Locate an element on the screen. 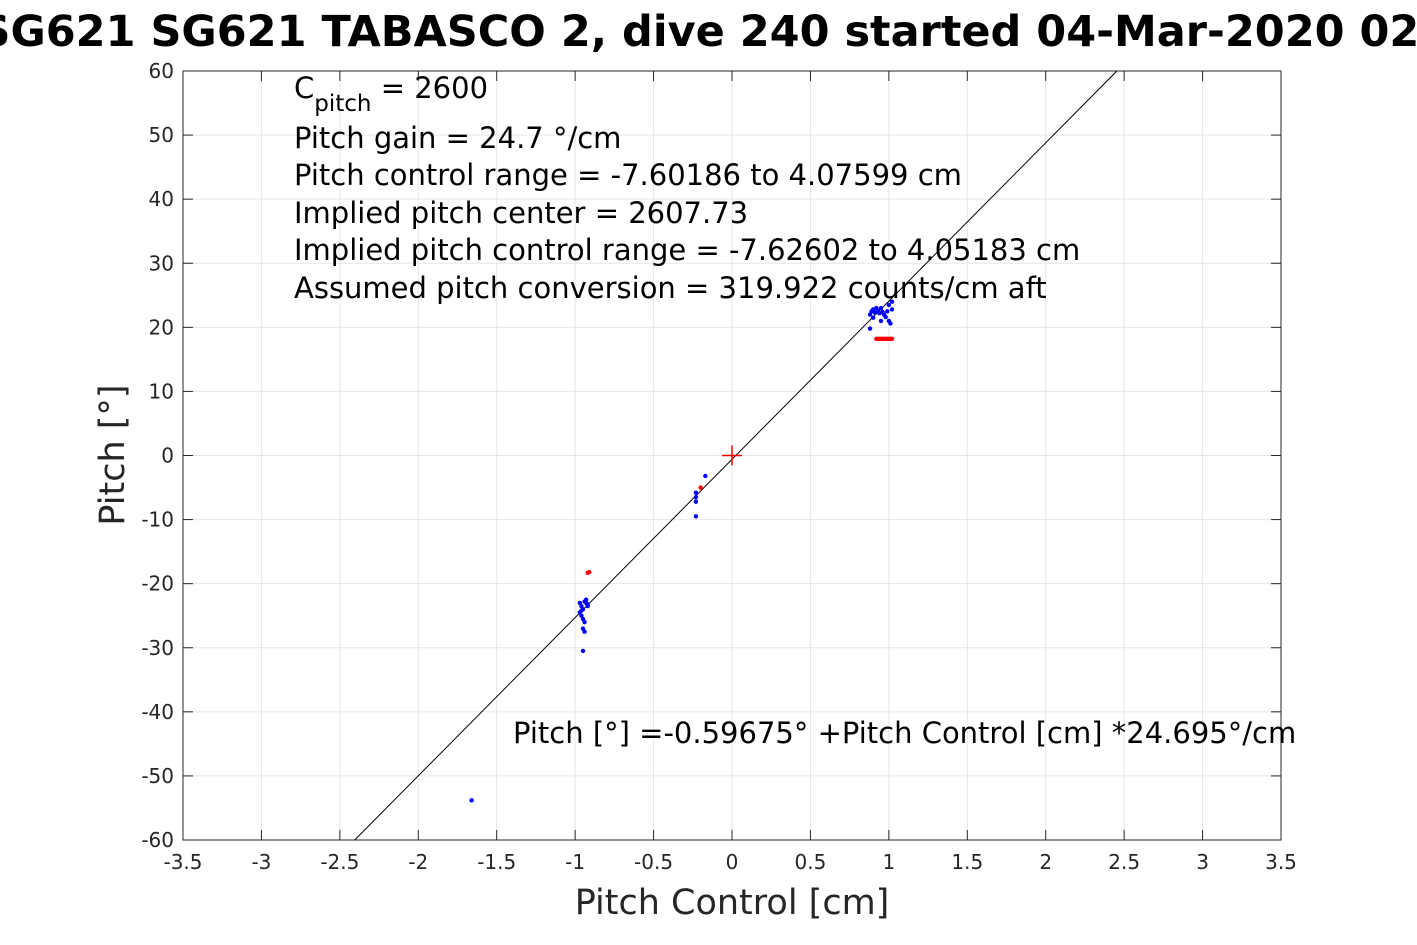 This screenshot has width=1417, height=945. y-tick-label: 40 is located at coordinates (161, 199).